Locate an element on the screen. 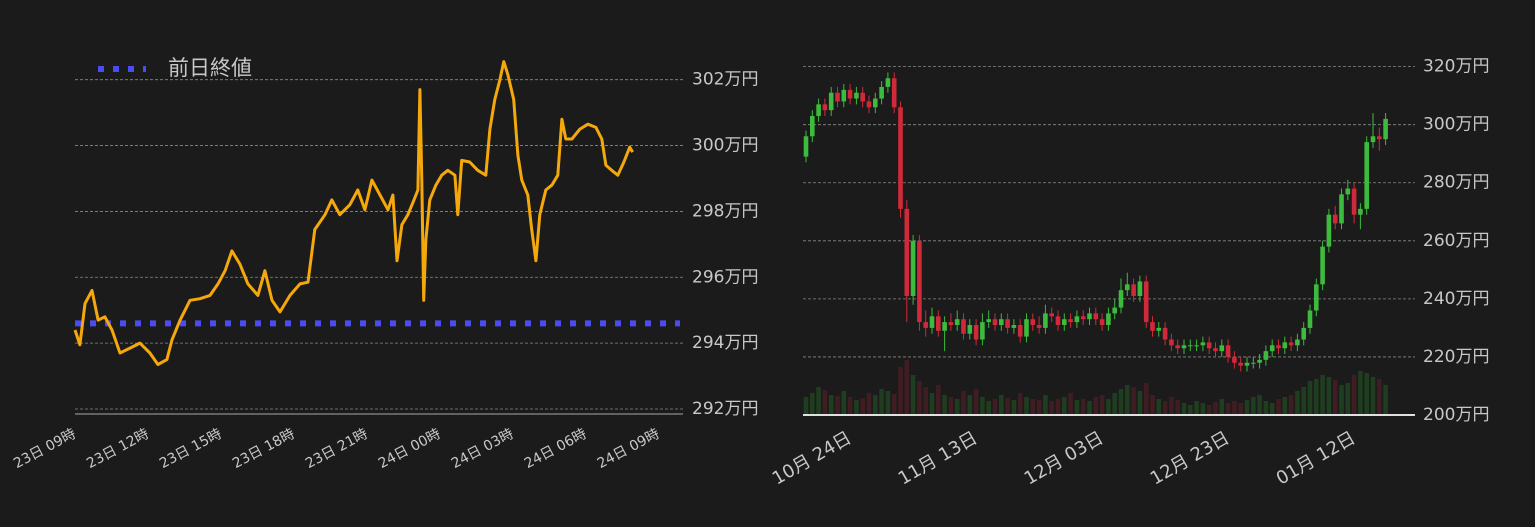 This screenshot has width=1535, height=527. y-tick-label: 298万円 is located at coordinates (725, 211).